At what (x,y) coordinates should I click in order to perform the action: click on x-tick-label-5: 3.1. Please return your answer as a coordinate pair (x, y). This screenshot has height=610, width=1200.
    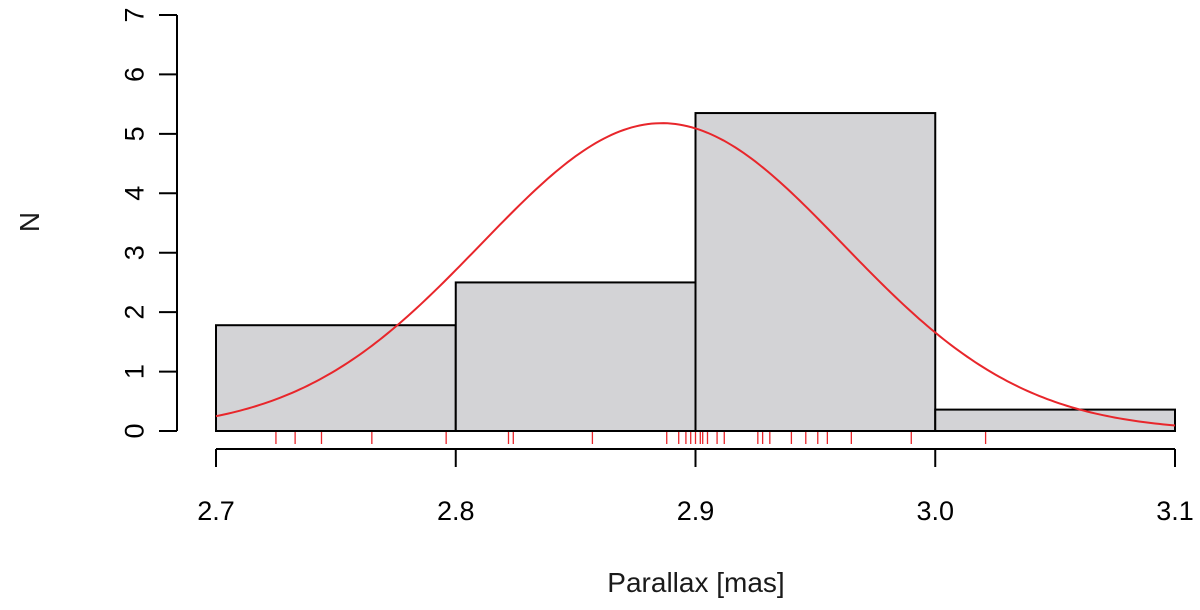
    Looking at the image, I should click on (1175, 511).